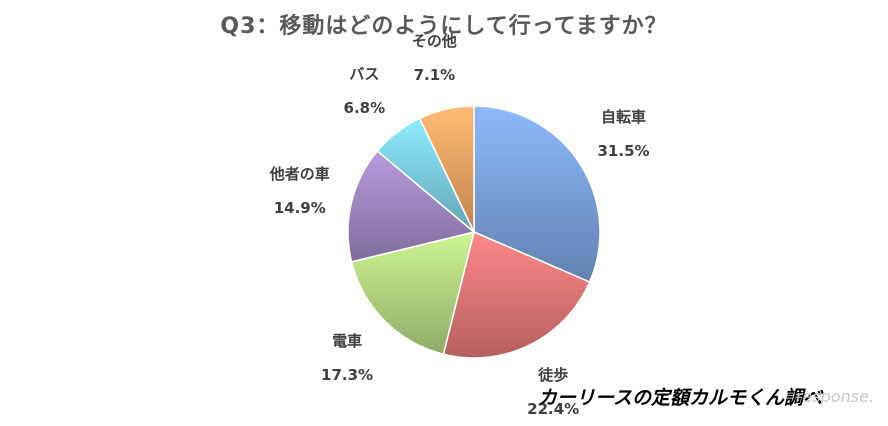  What do you see at coordinates (364, 91) in the screenshot?
I see `slice-label-4: バス 6.8%` at bounding box center [364, 91].